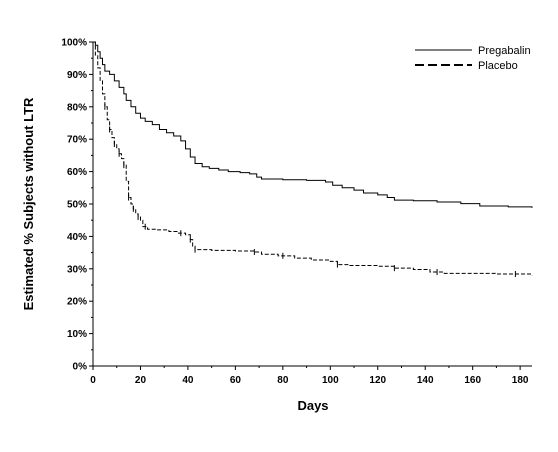 Image resolution: width=558 pixels, height=452 pixels. Describe the element at coordinates (77, 140) in the screenshot. I see `y-tick-label: 70%` at that location.